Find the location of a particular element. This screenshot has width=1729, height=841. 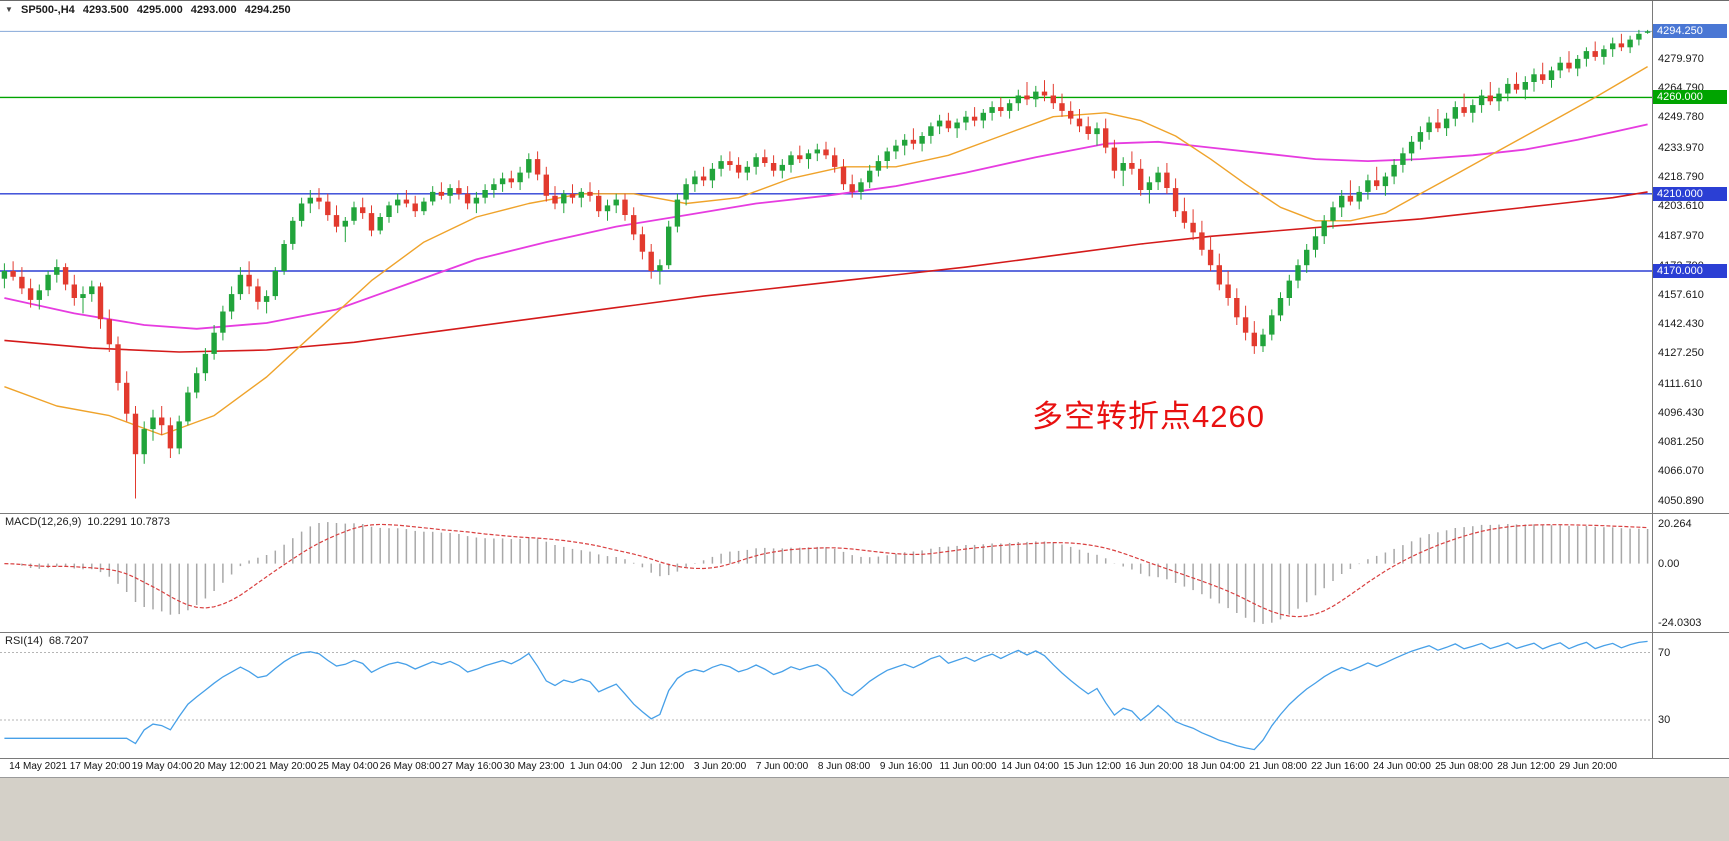

macd-histogram is located at coordinates (830, 573).